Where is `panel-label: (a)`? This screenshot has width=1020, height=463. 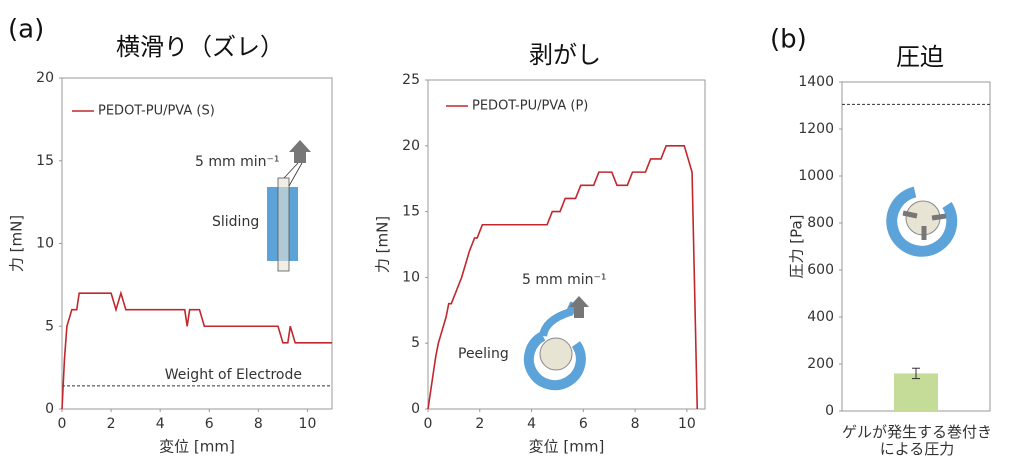 panel-label: (a) is located at coordinates (26, 30).